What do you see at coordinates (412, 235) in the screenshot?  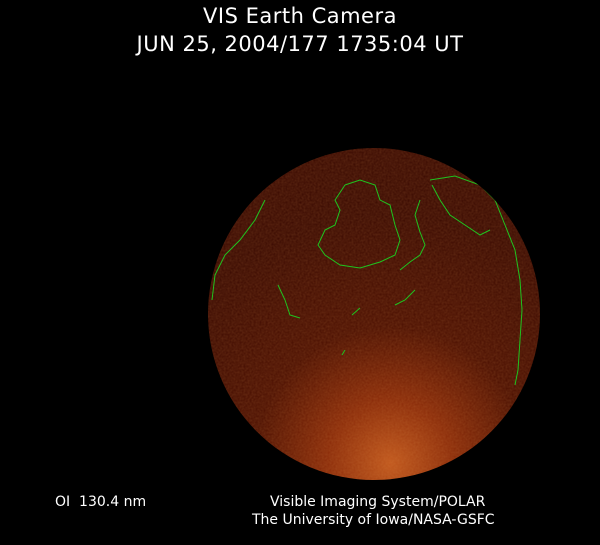 I see `coastline-japan` at bounding box center [412, 235].